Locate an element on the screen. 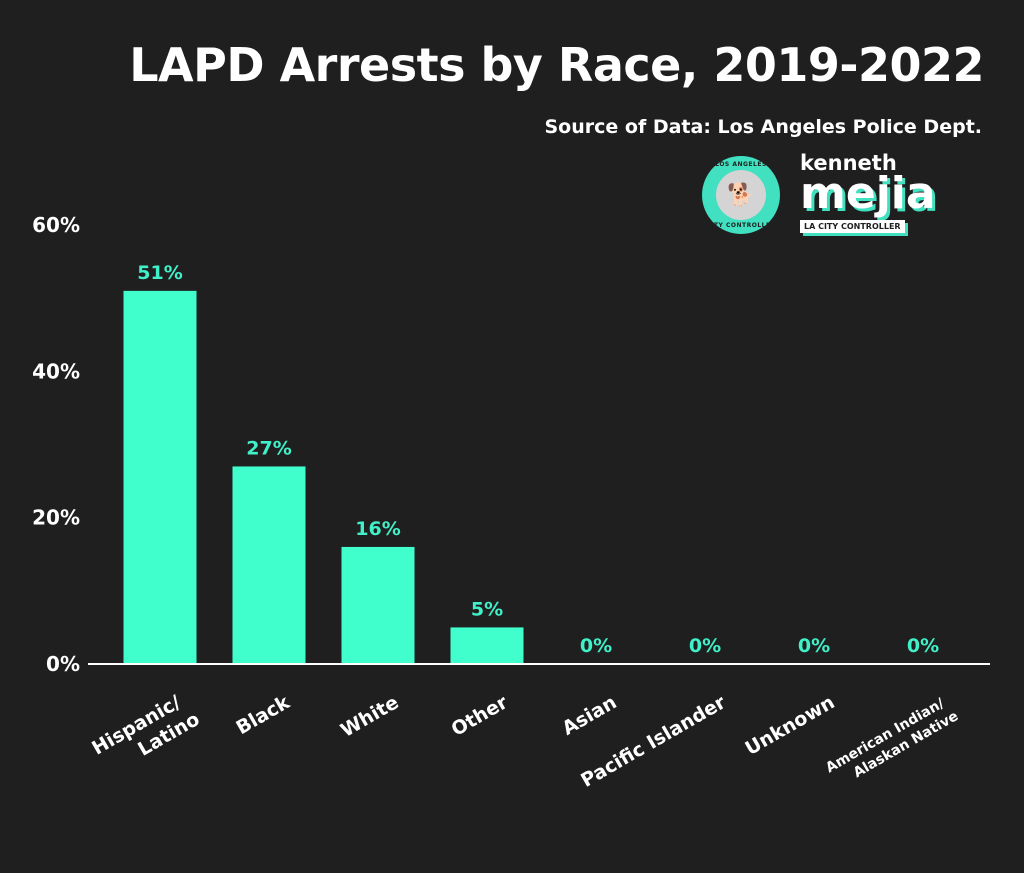 This screenshot has width=1024, height=873. x-tick-label-line: Unknown is located at coordinates (790, 725).